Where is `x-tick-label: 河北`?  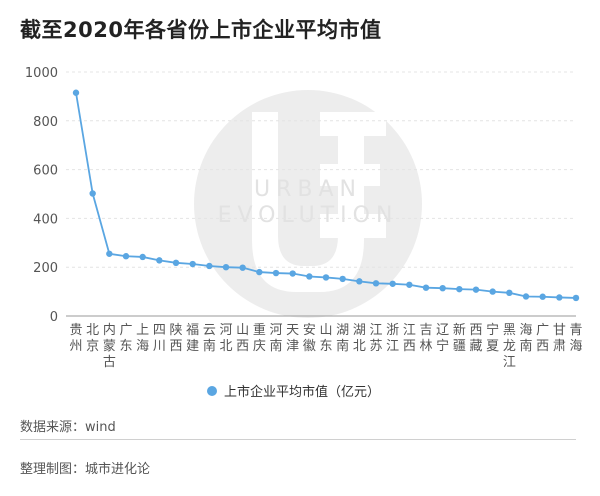
x-tick-label: 河北 is located at coordinates (225, 338).